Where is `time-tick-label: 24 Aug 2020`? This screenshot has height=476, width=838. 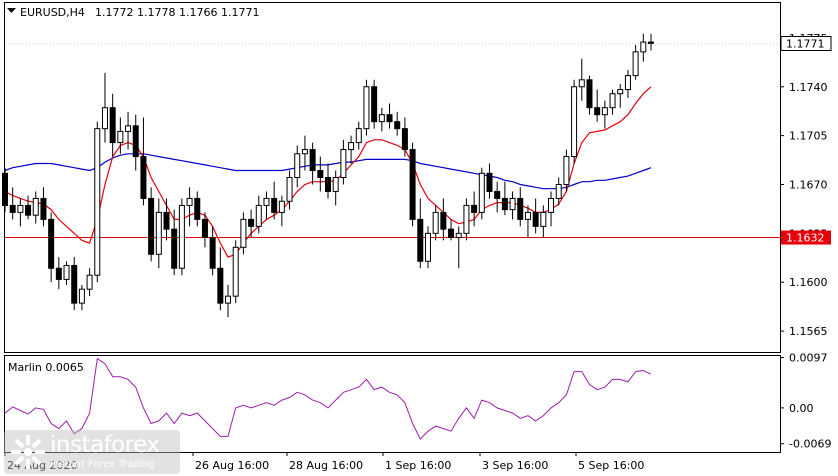
time-tick-label: 24 Aug 2020 is located at coordinates (42, 465).